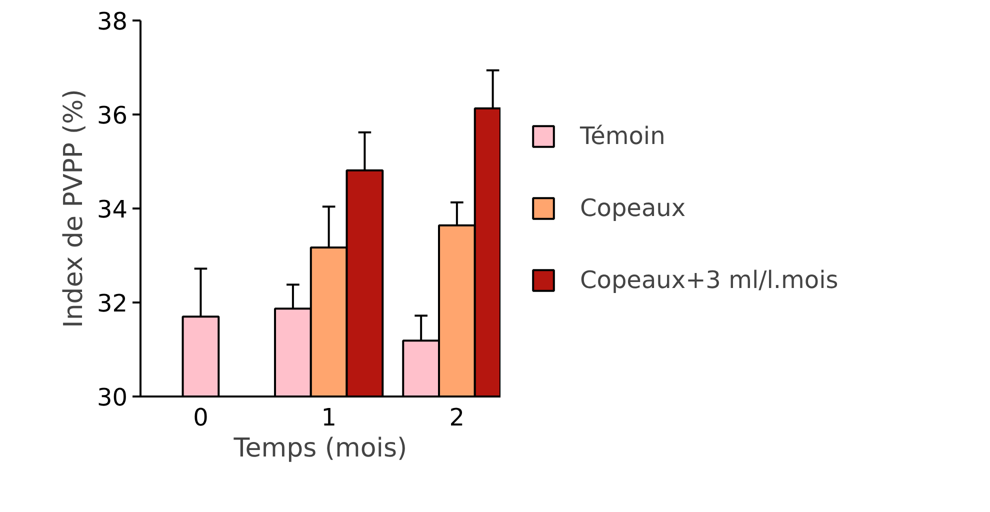 Image resolution: width=990 pixels, height=512 pixels. Describe the element at coordinates (200, 418) in the screenshot. I see `x-tick-label: 0` at that location.